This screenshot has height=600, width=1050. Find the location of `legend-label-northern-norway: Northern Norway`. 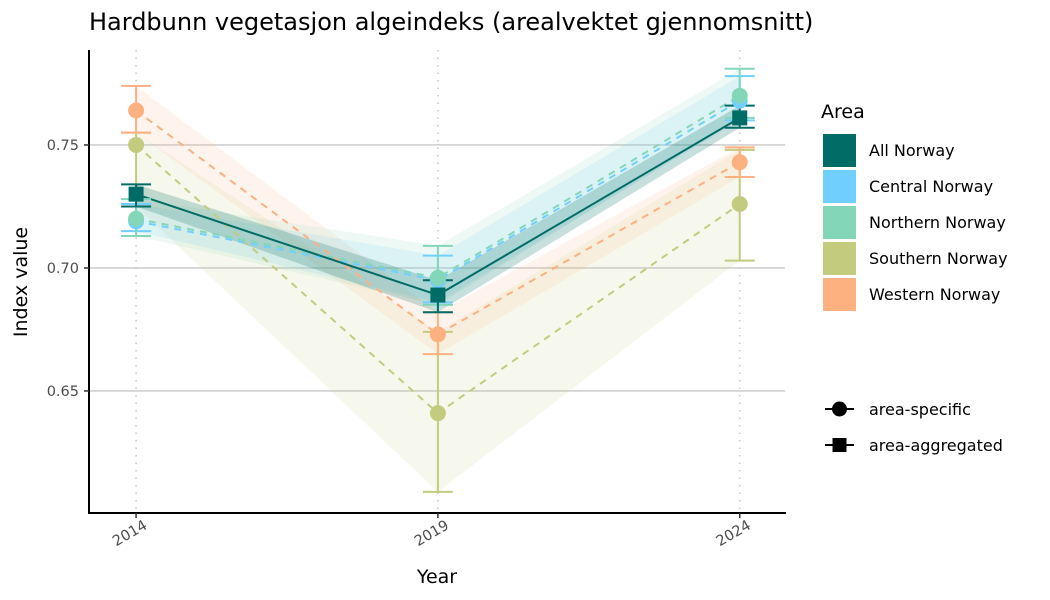

legend-label-northern-norway: Northern Norway is located at coordinates (937, 222).